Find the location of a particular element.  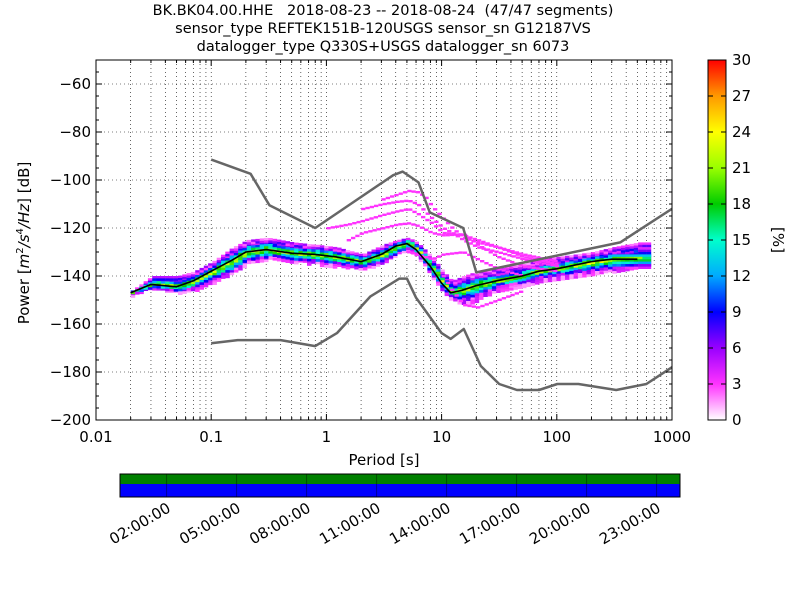

timeline-tick-label: 08:00:00 is located at coordinates (279, 523).